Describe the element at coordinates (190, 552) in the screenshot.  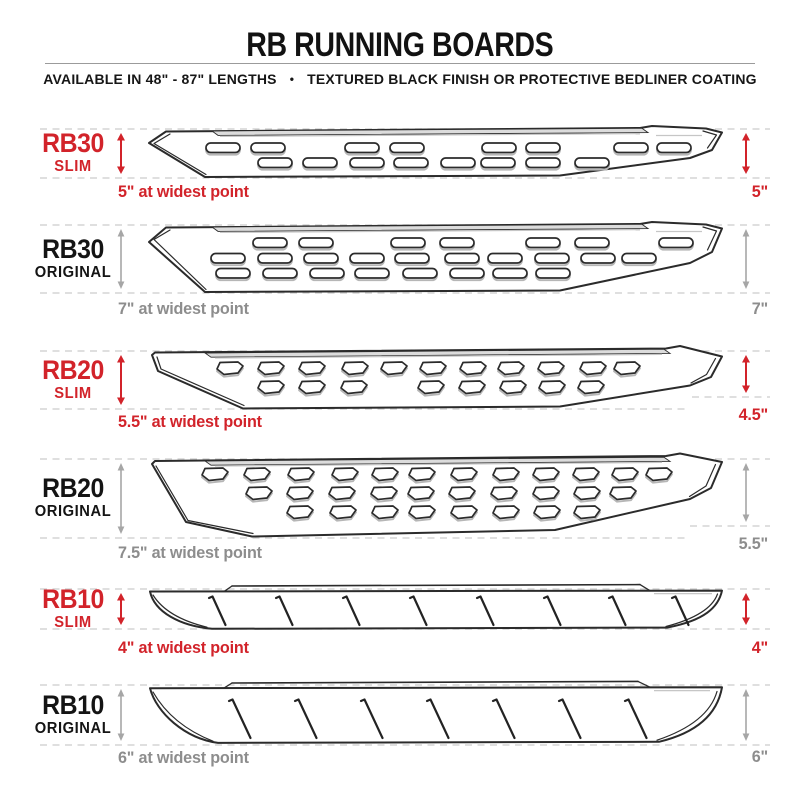
I see `widest-point-label: 7.5" at widest point` at that location.